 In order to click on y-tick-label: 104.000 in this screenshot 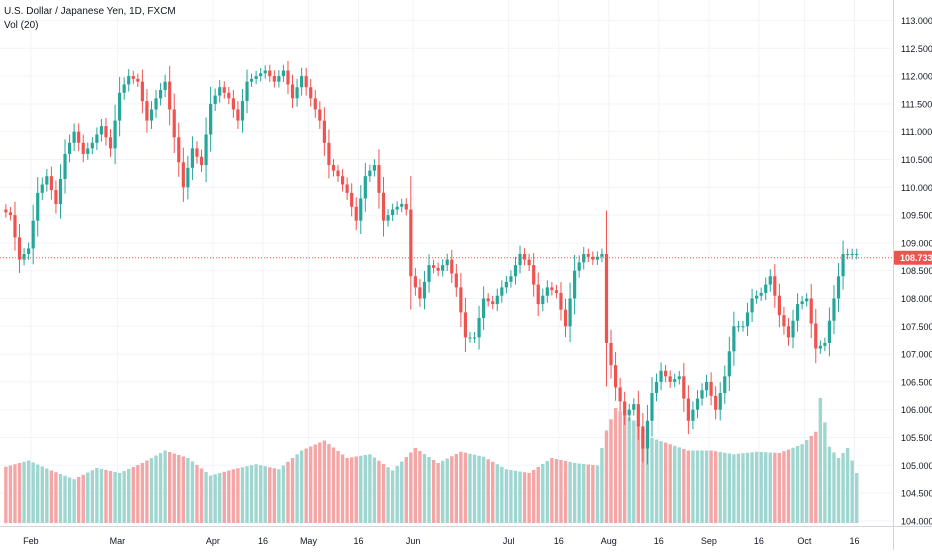, I will do `click(916, 521)`.